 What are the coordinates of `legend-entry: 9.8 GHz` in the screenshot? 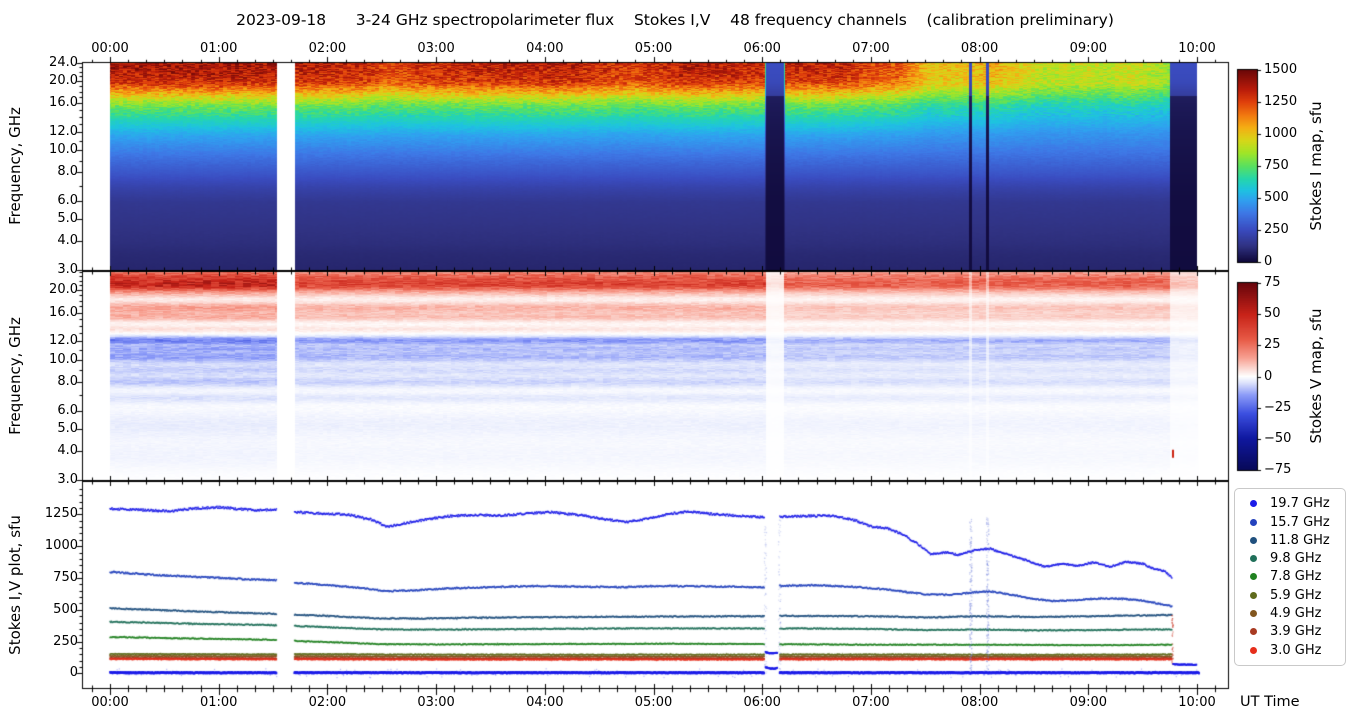 It's located at (1290, 558).